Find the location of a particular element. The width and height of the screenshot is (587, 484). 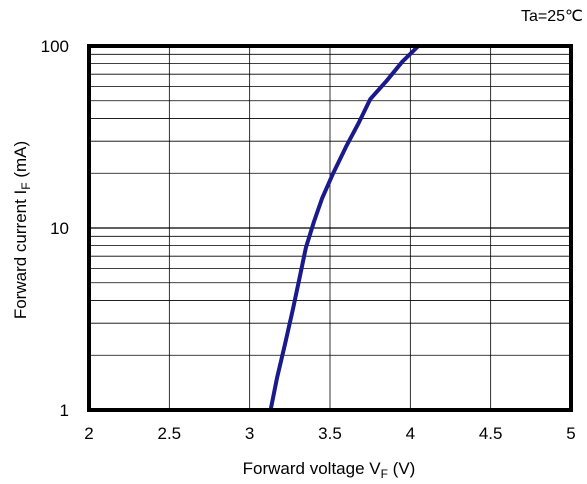

x-tick-label: 3 is located at coordinates (249, 433).